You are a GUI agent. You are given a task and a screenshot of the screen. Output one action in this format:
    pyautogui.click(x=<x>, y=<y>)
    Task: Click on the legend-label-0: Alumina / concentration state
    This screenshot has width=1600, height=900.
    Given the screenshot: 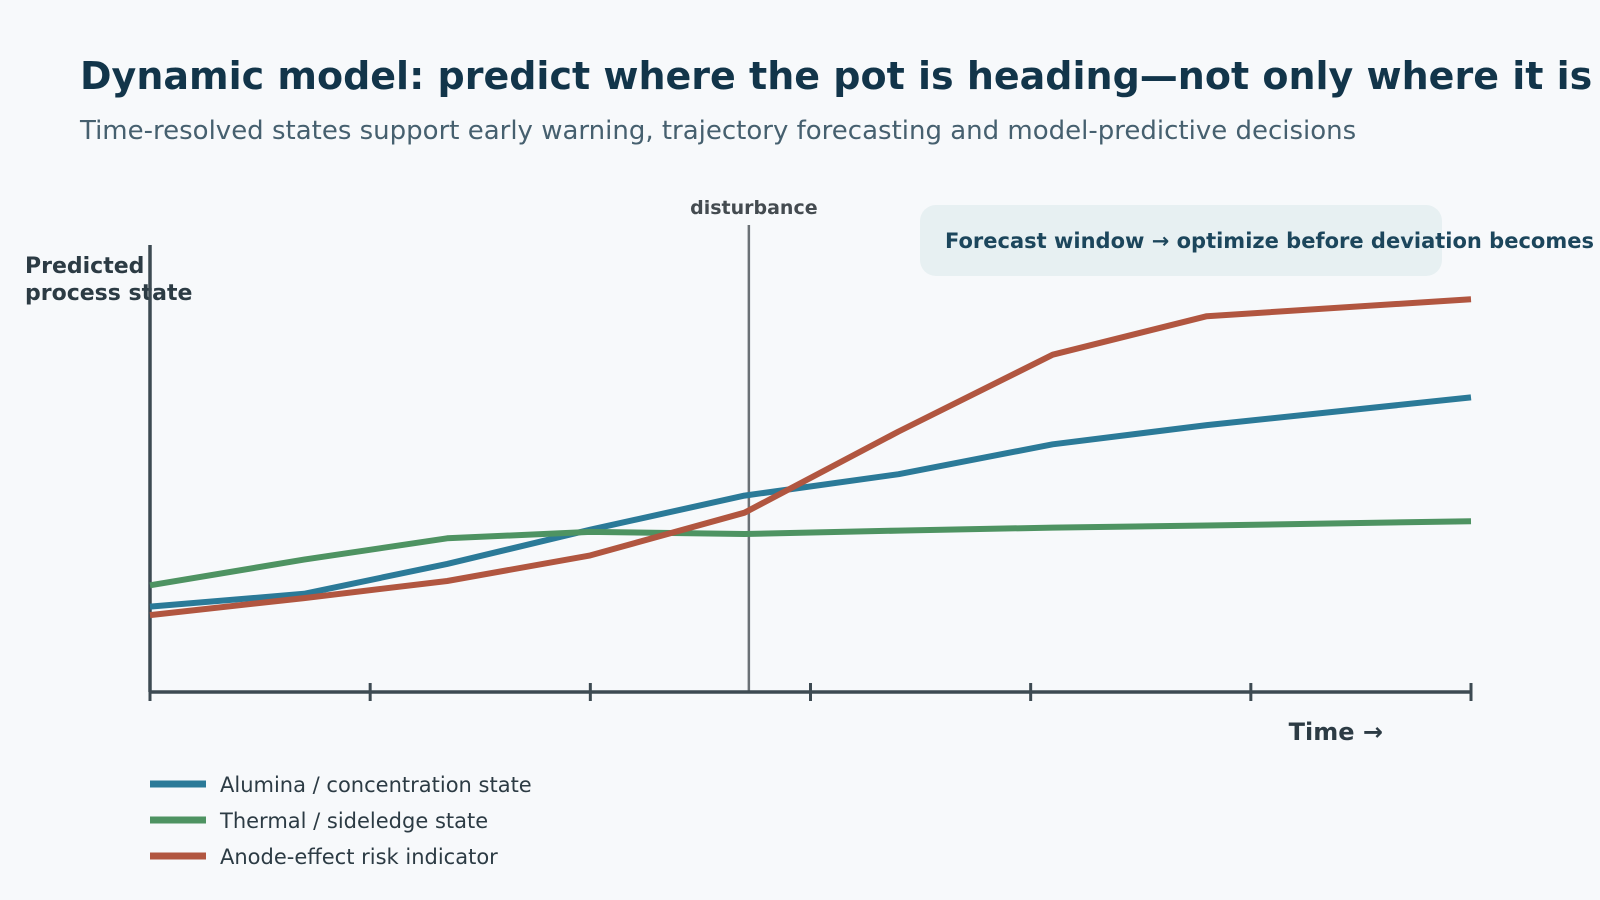 What is the action you would take?
    pyautogui.click(x=376, y=785)
    